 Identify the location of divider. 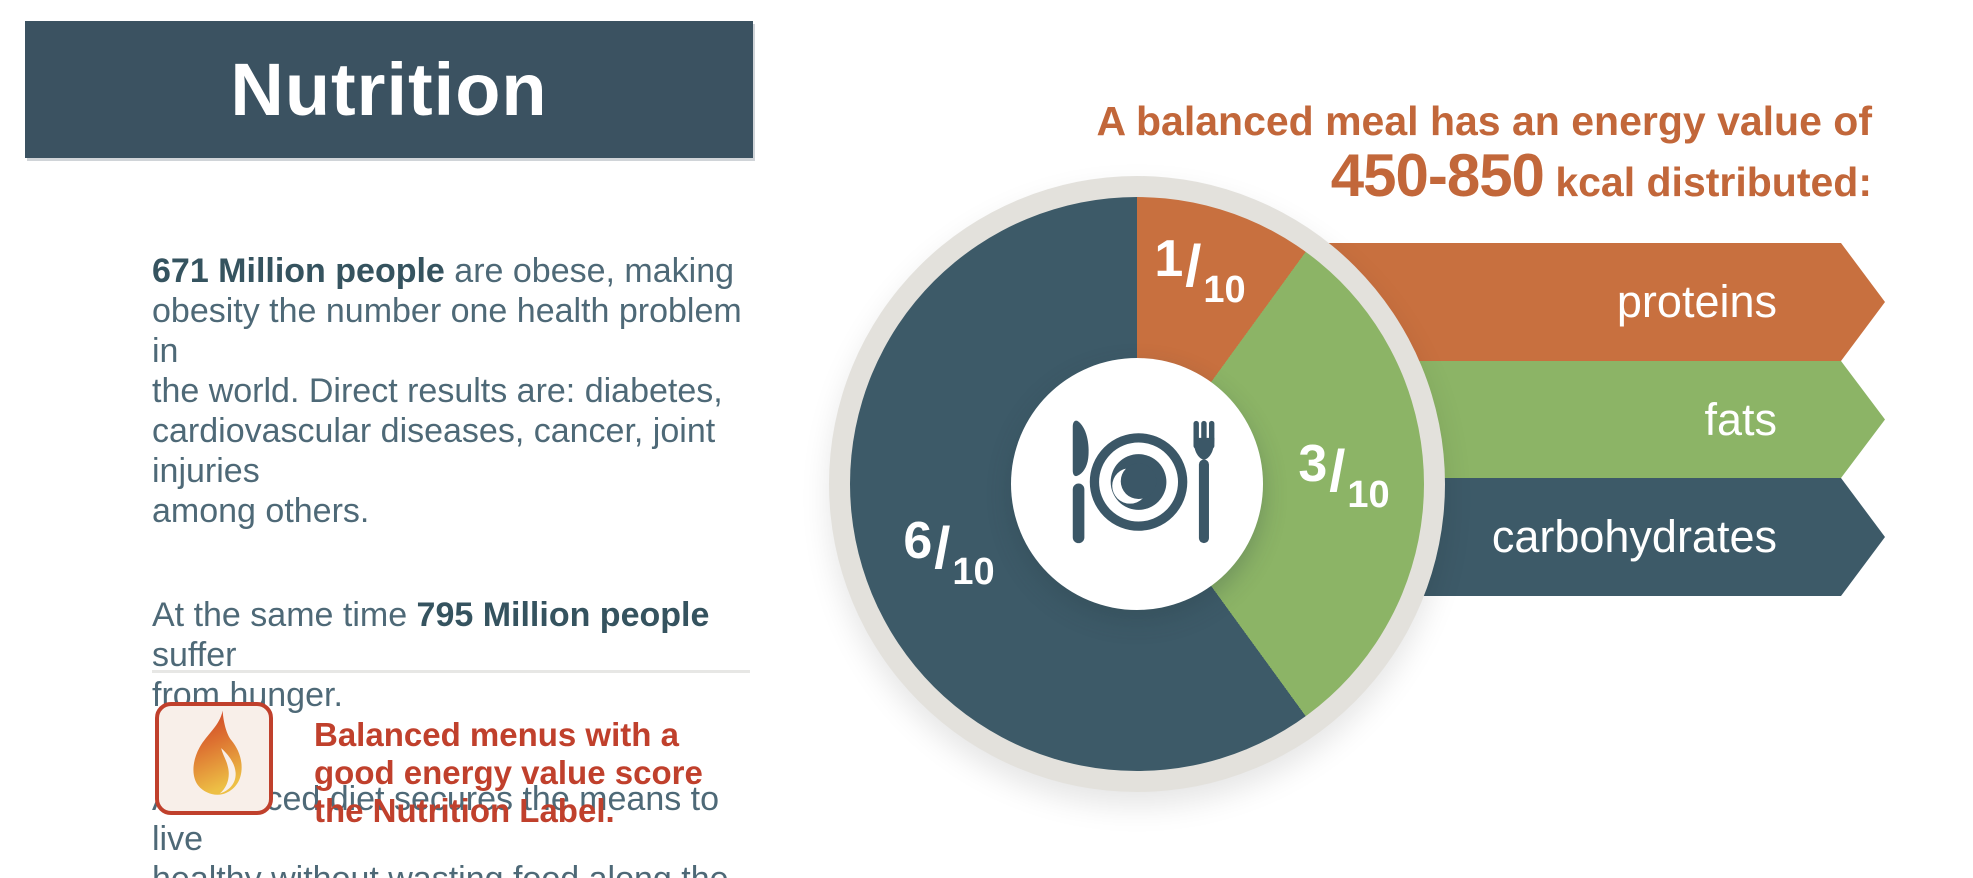
(451, 671).